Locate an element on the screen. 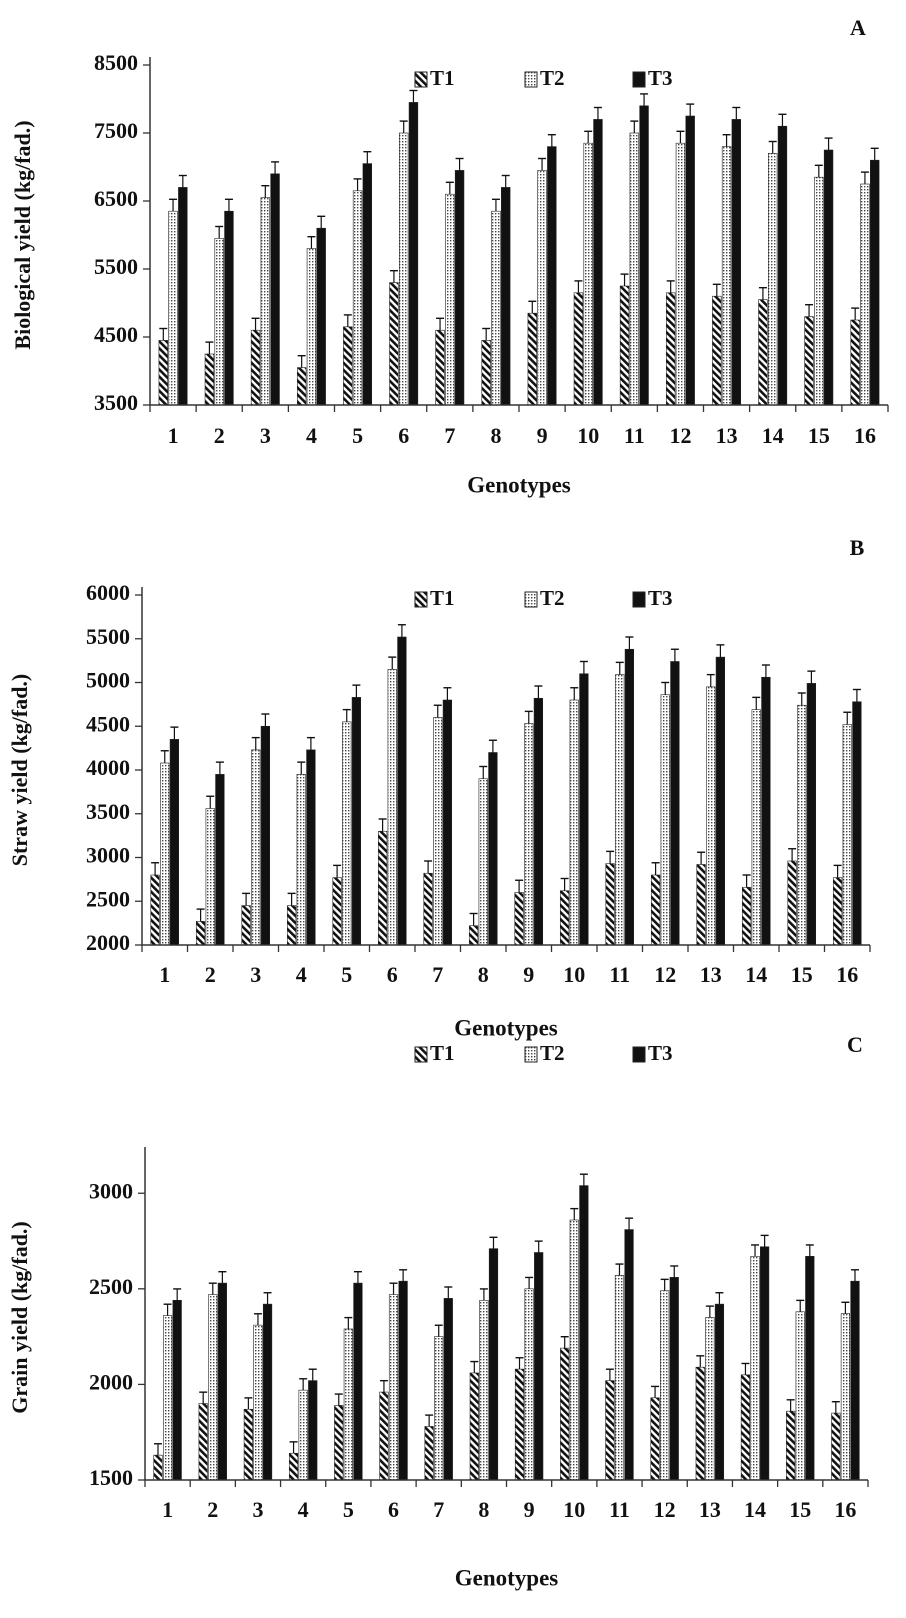  y-tick-label: 3500 is located at coordinates (108, 811).